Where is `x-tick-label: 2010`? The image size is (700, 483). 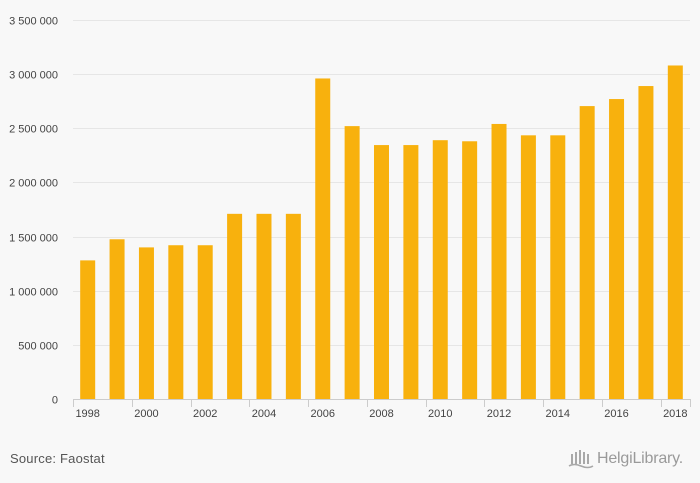
x-tick-label: 2010 is located at coordinates (440, 414).